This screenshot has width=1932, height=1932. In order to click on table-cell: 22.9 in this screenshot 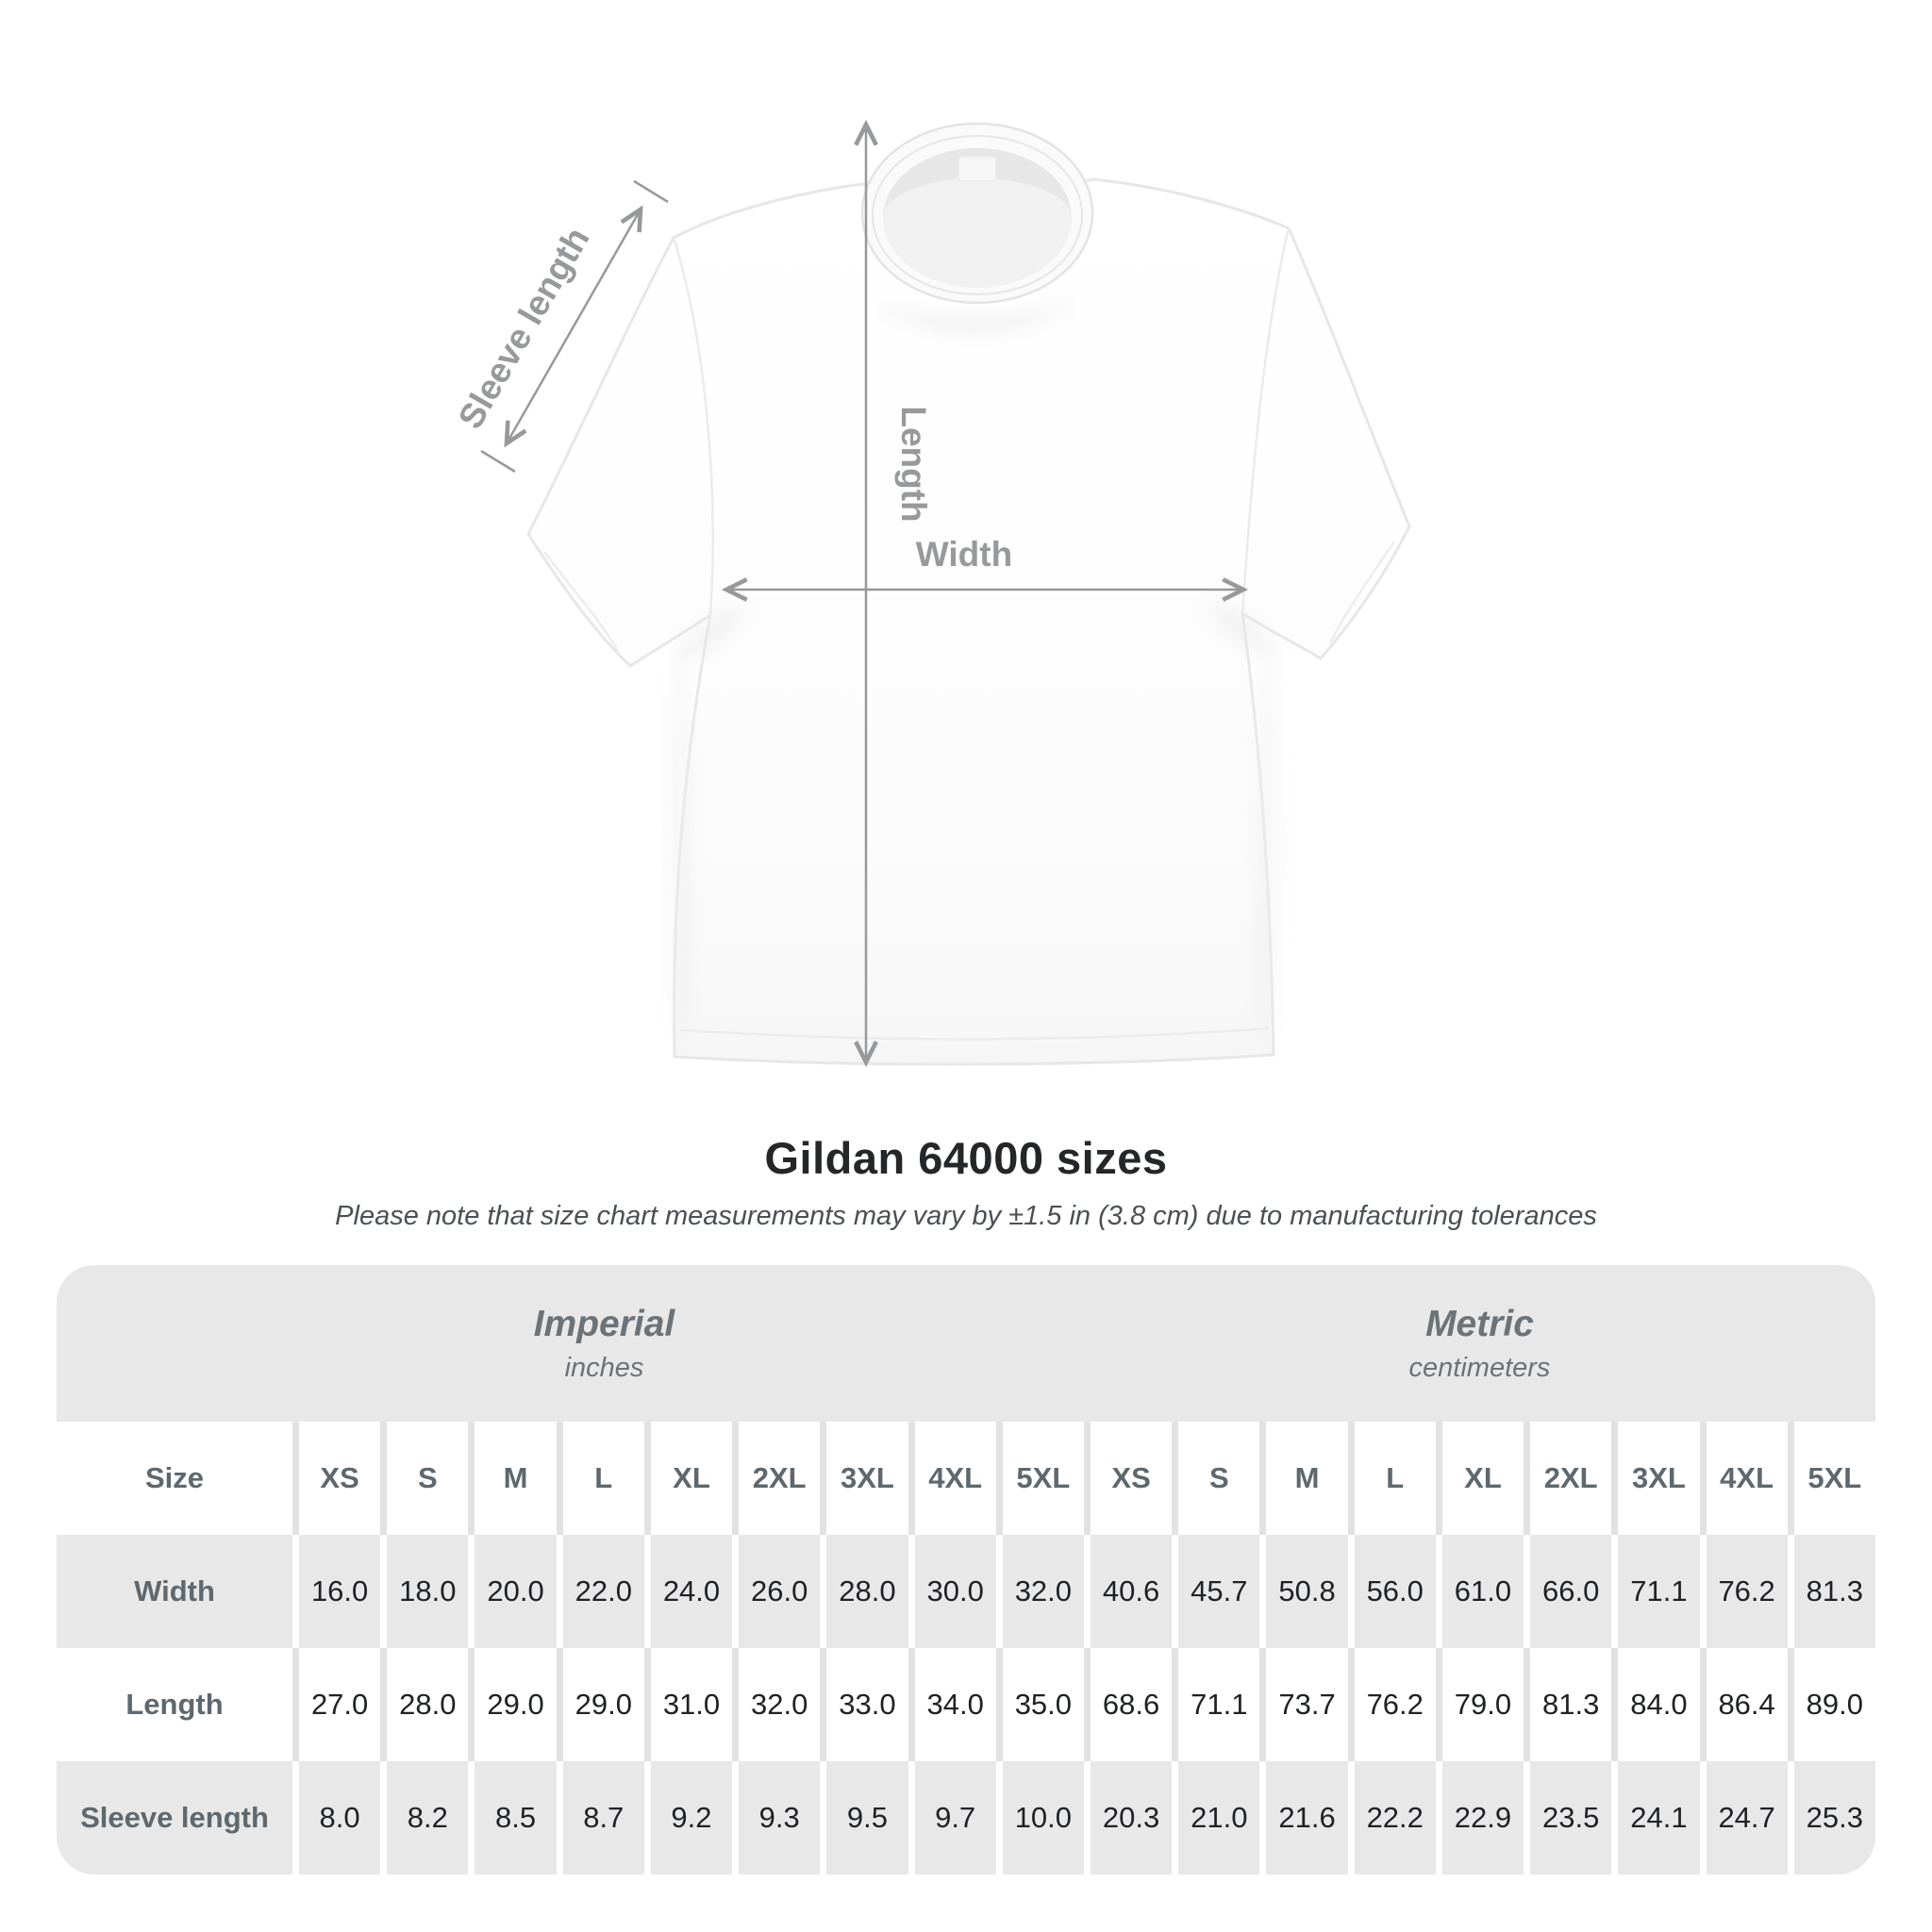, I will do `click(1483, 1817)`.